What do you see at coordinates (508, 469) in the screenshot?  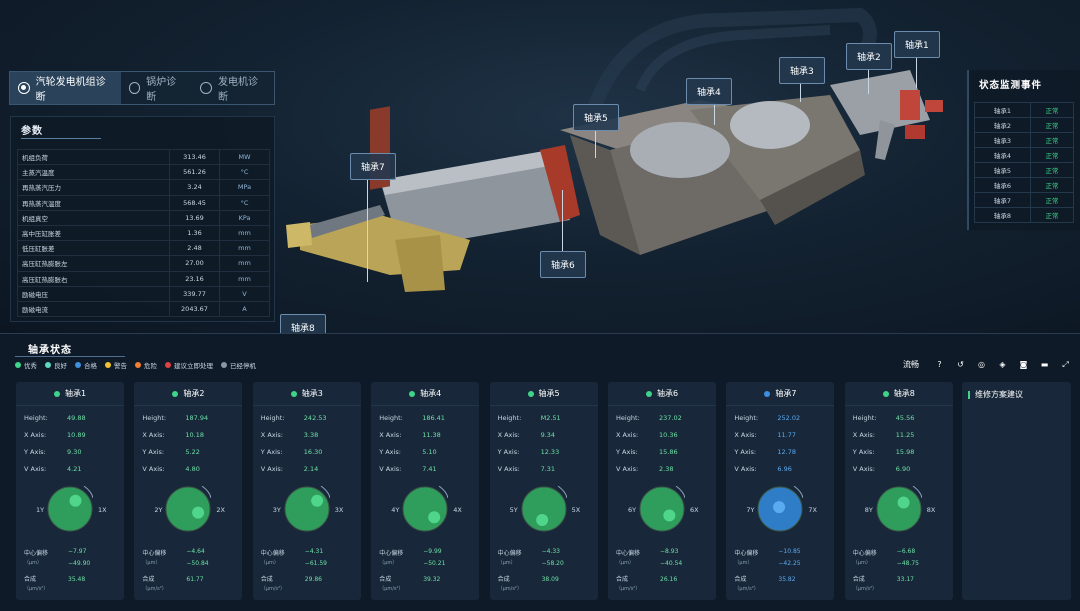 I see `v-axis-label: V Axis:` at bounding box center [508, 469].